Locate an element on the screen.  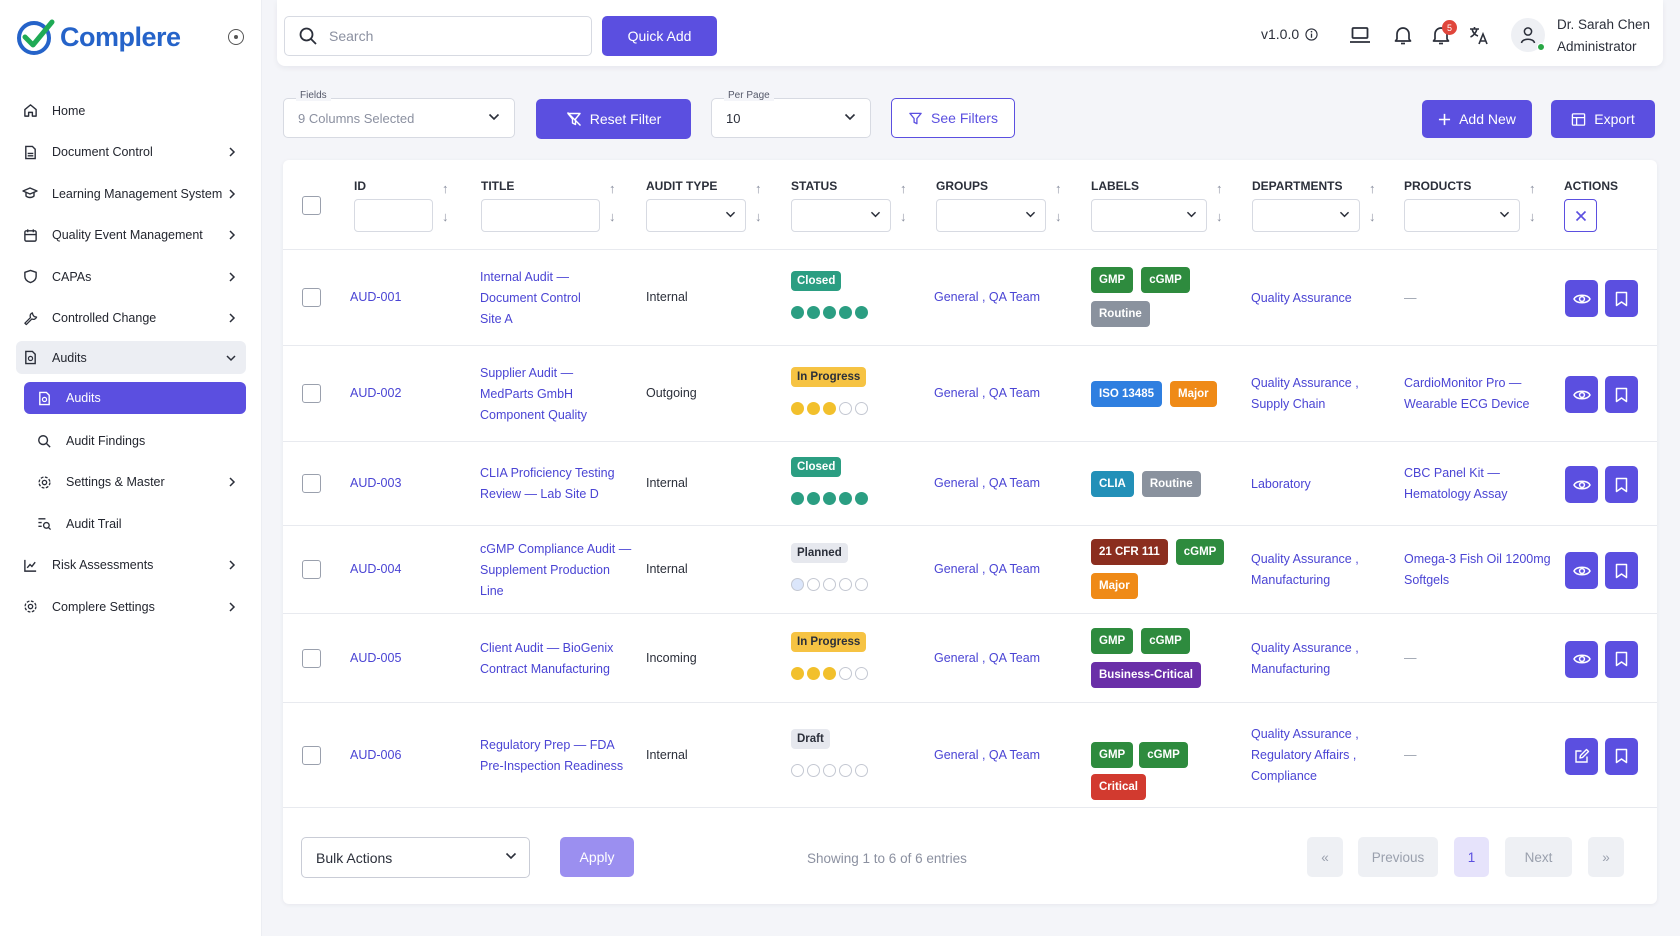
departments-filter-select is located at coordinates (1306, 215).